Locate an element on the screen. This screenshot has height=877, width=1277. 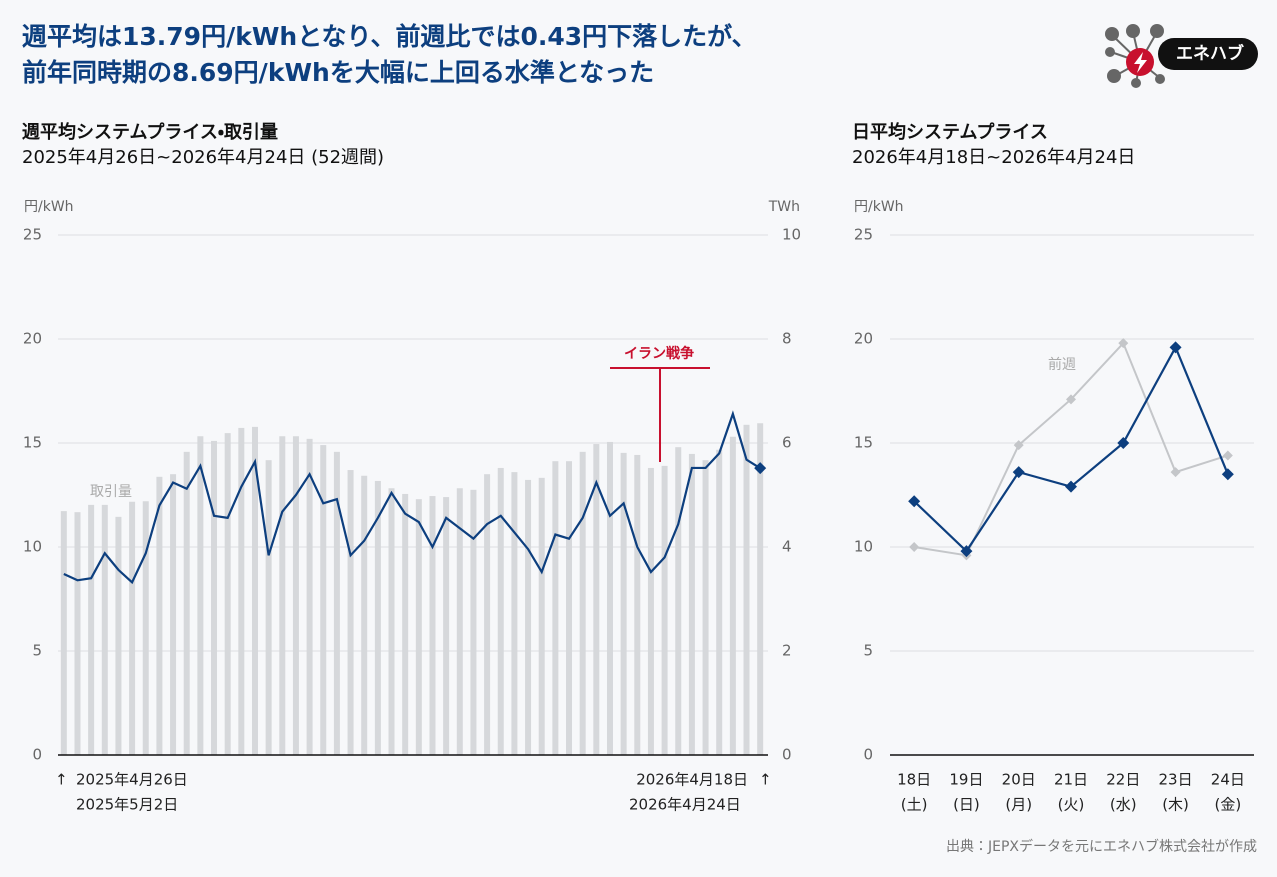
y2-tick-label: 4 is located at coordinates (787, 547).